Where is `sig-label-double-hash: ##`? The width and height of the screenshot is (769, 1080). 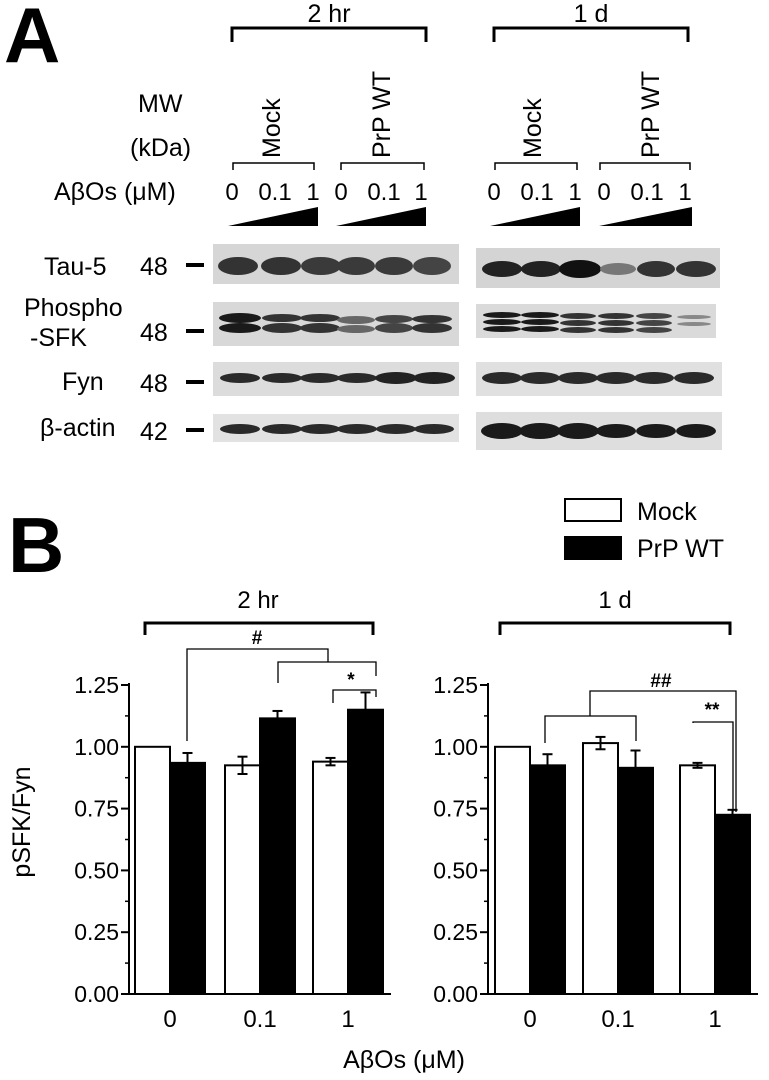 sig-label-double-hash: ## is located at coordinates (661, 681).